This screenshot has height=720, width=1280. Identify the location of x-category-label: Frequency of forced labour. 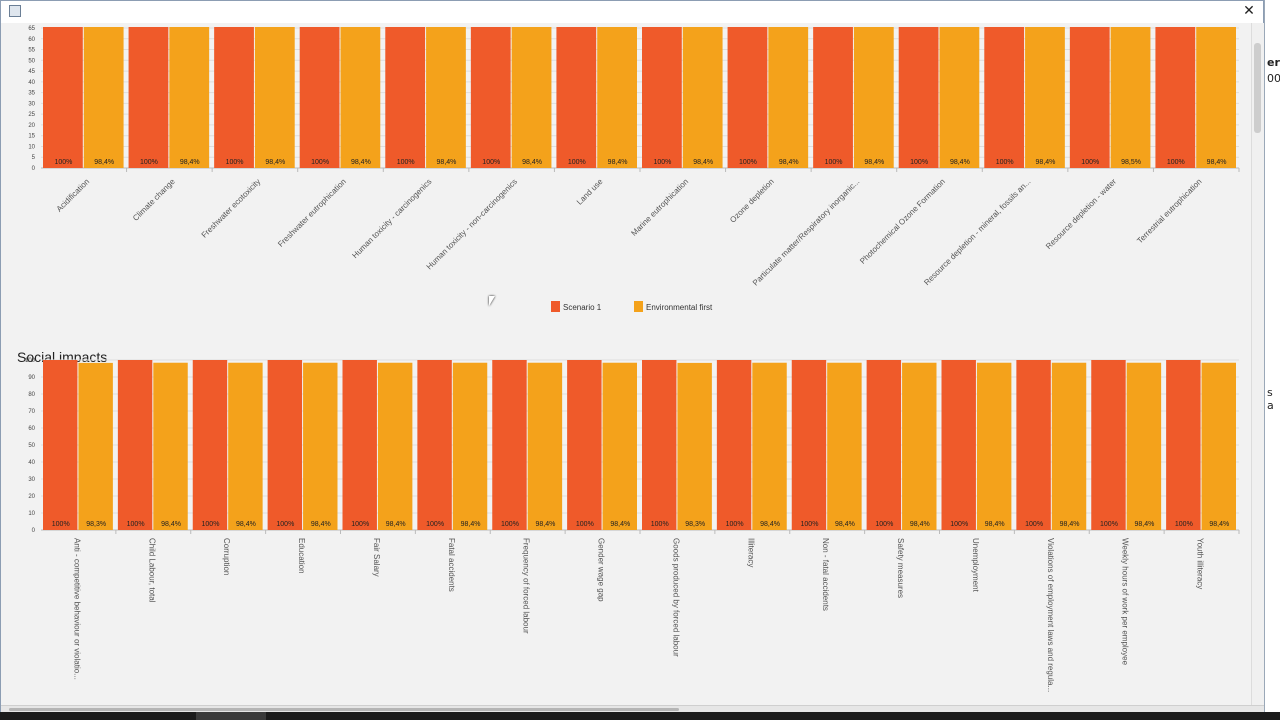
(526, 586).